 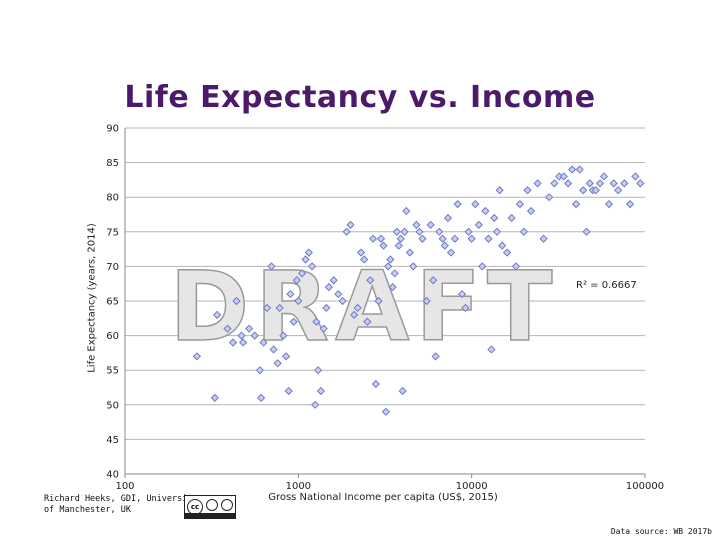 I want to click on y-tick-label: 90, so click(x=112, y=129).